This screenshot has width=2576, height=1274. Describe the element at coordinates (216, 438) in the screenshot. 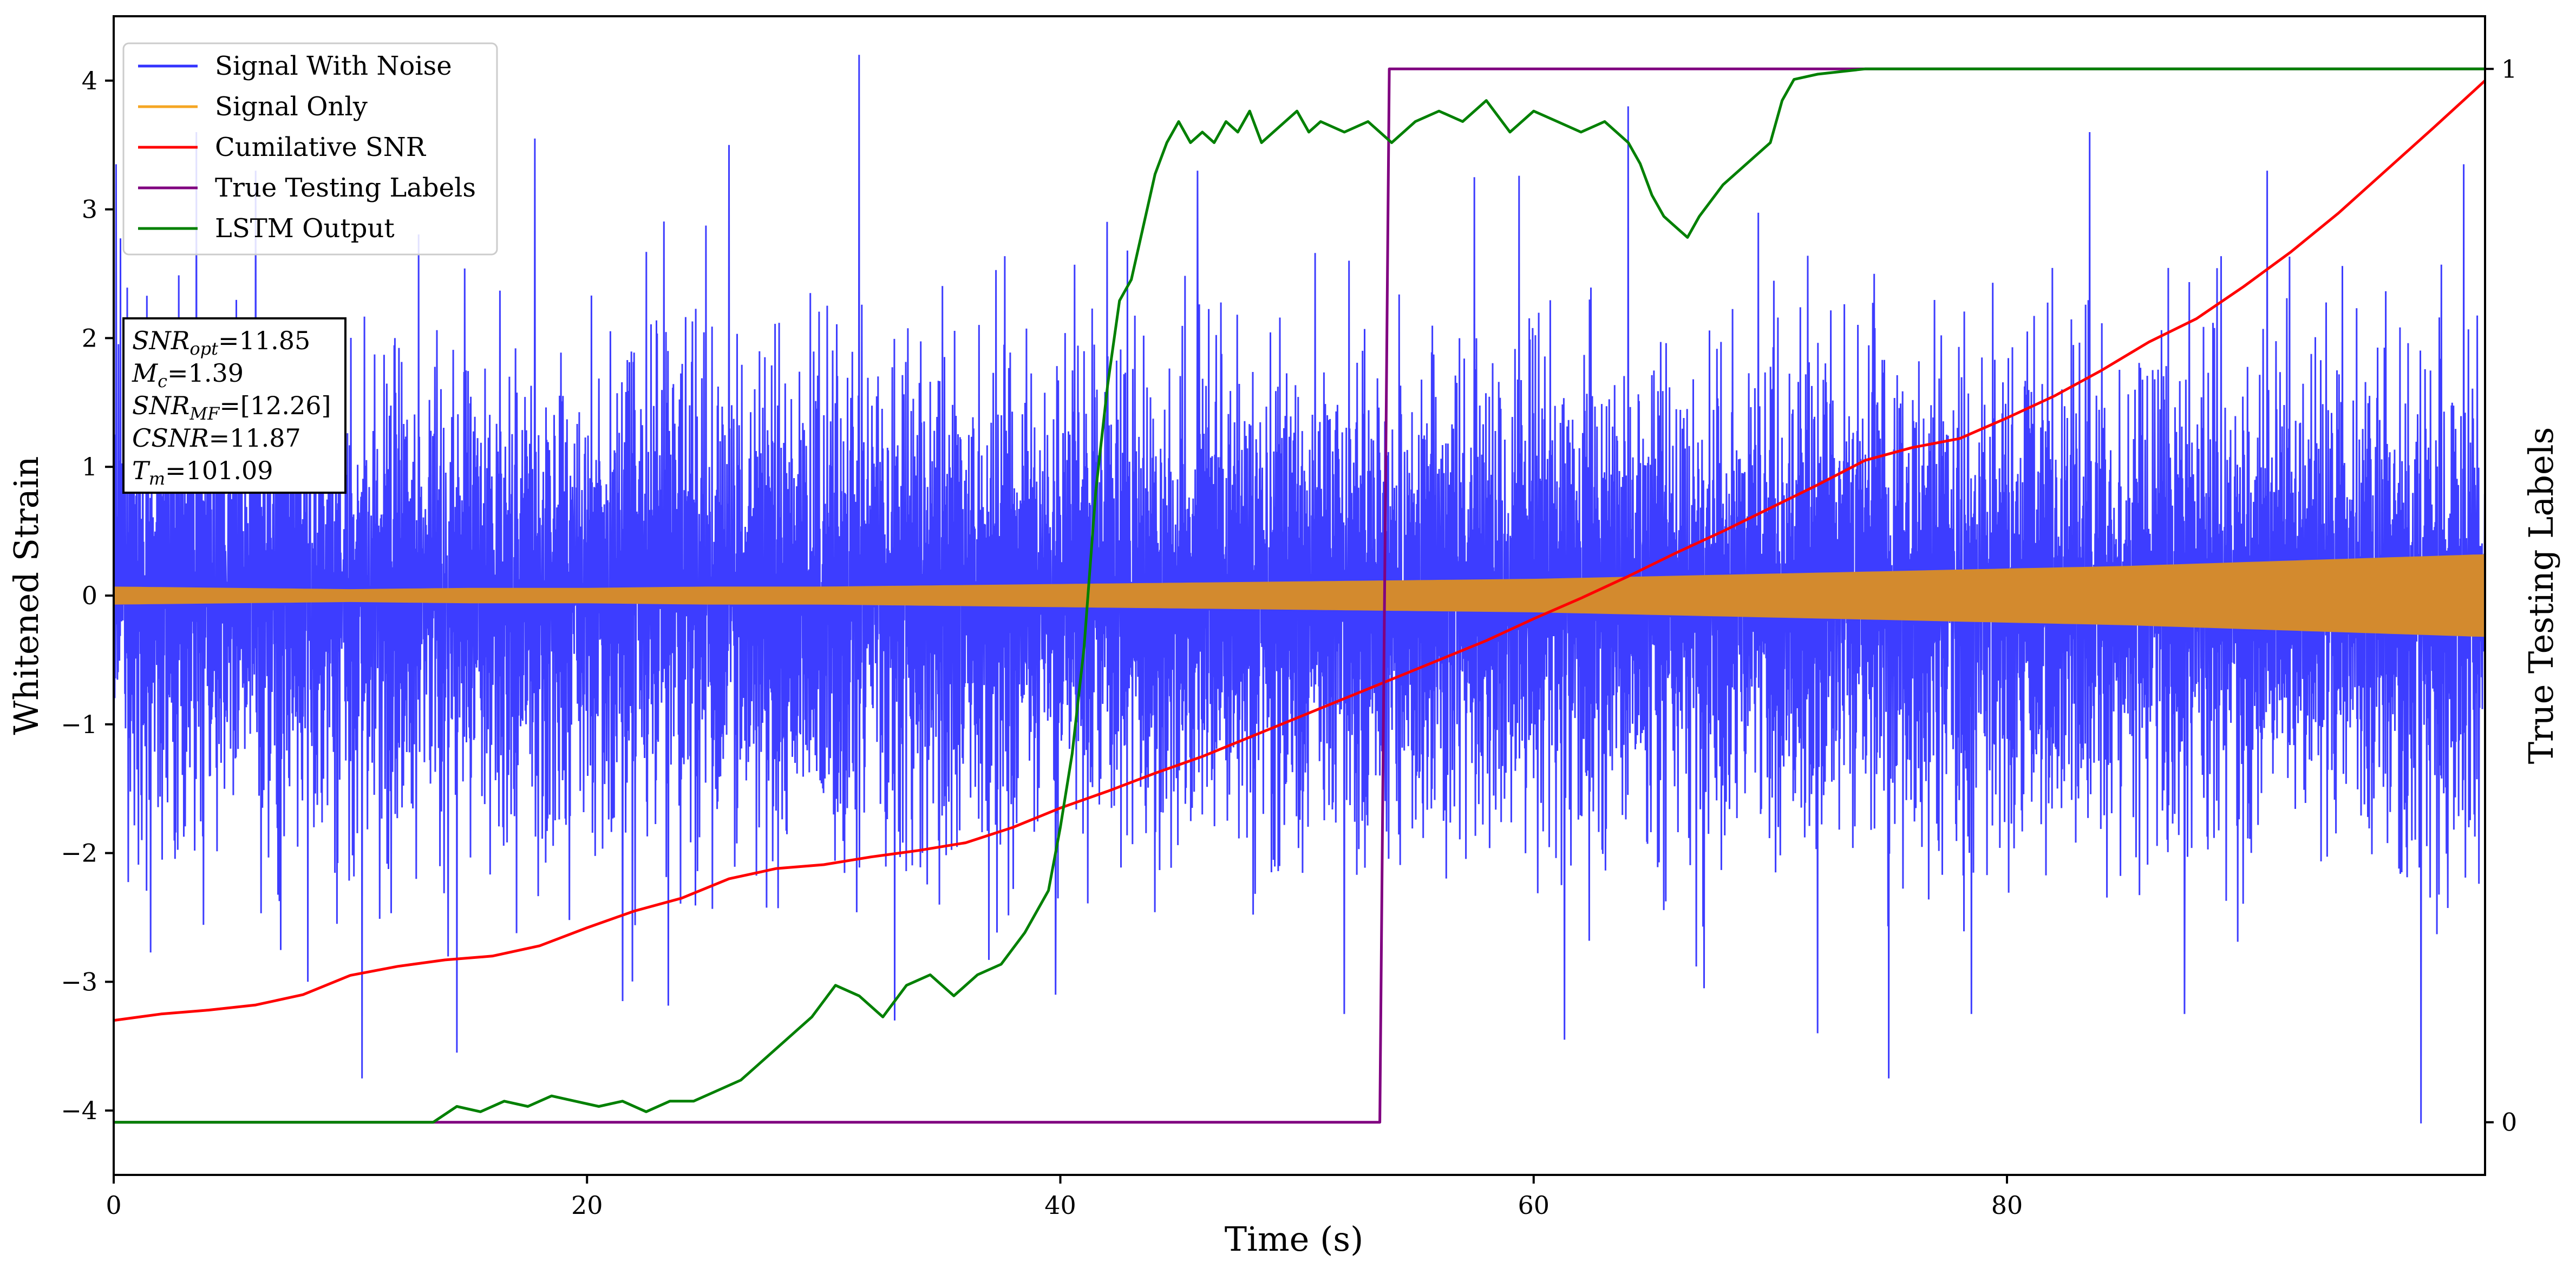

I see `info-line-csnr: CSNR=11.87` at that location.